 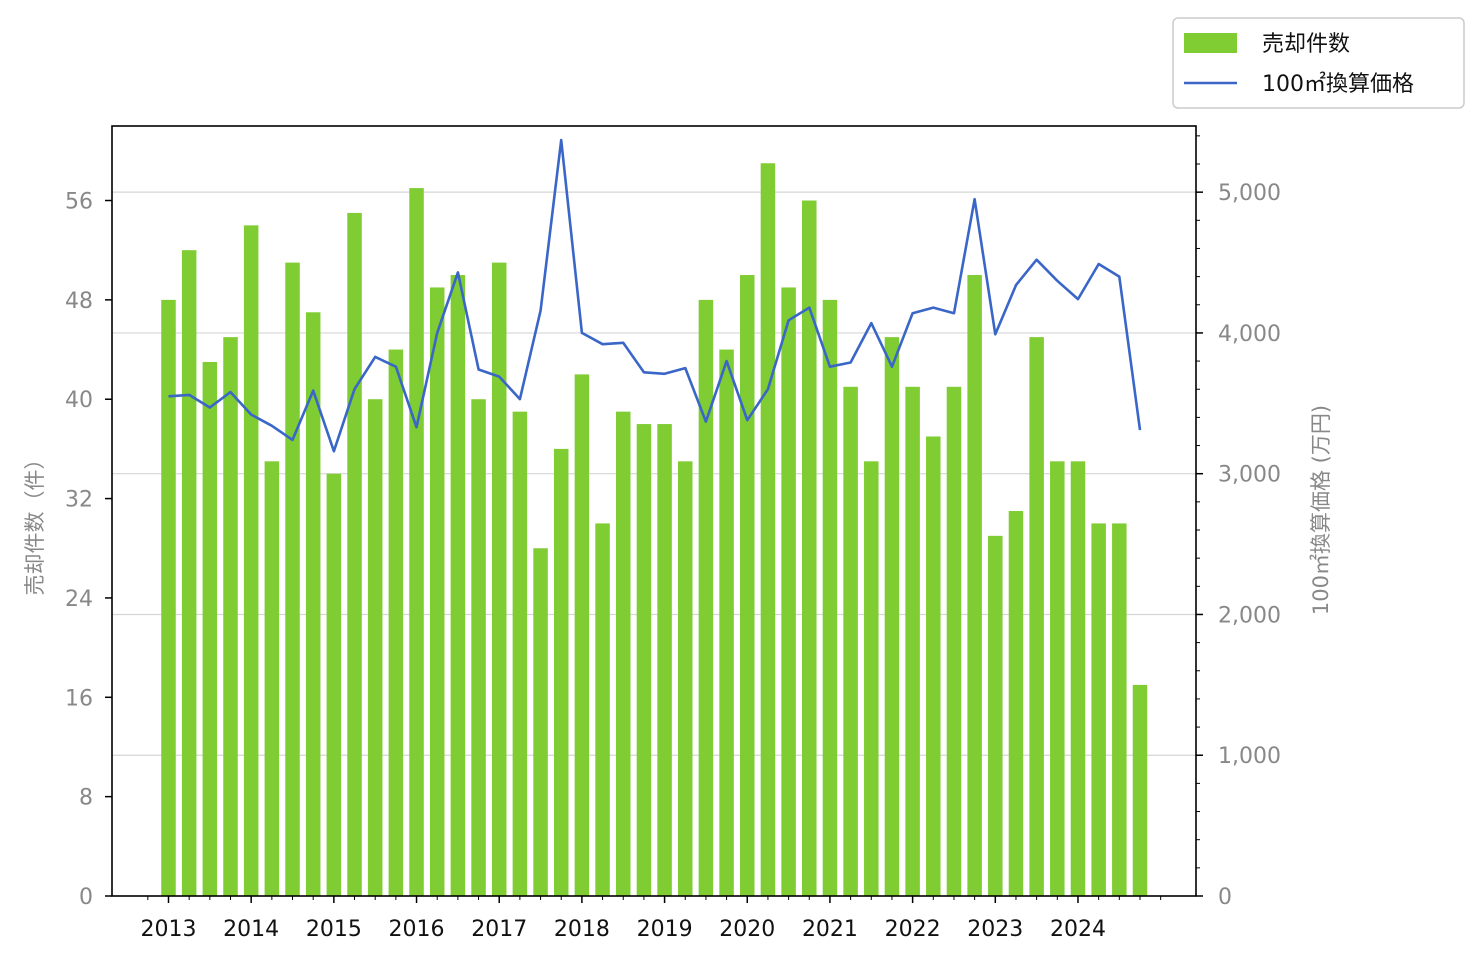 I want to click on bar-q47, so click(x=1119, y=709).